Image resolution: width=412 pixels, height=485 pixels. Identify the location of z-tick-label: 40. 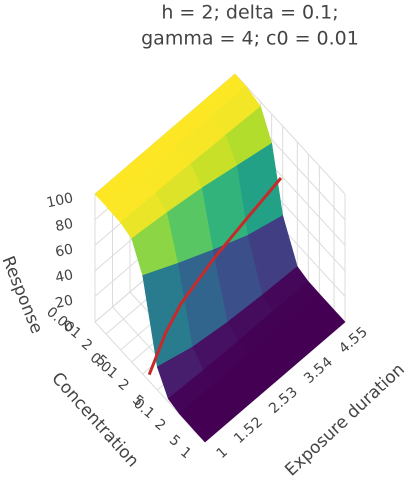
(64, 276).